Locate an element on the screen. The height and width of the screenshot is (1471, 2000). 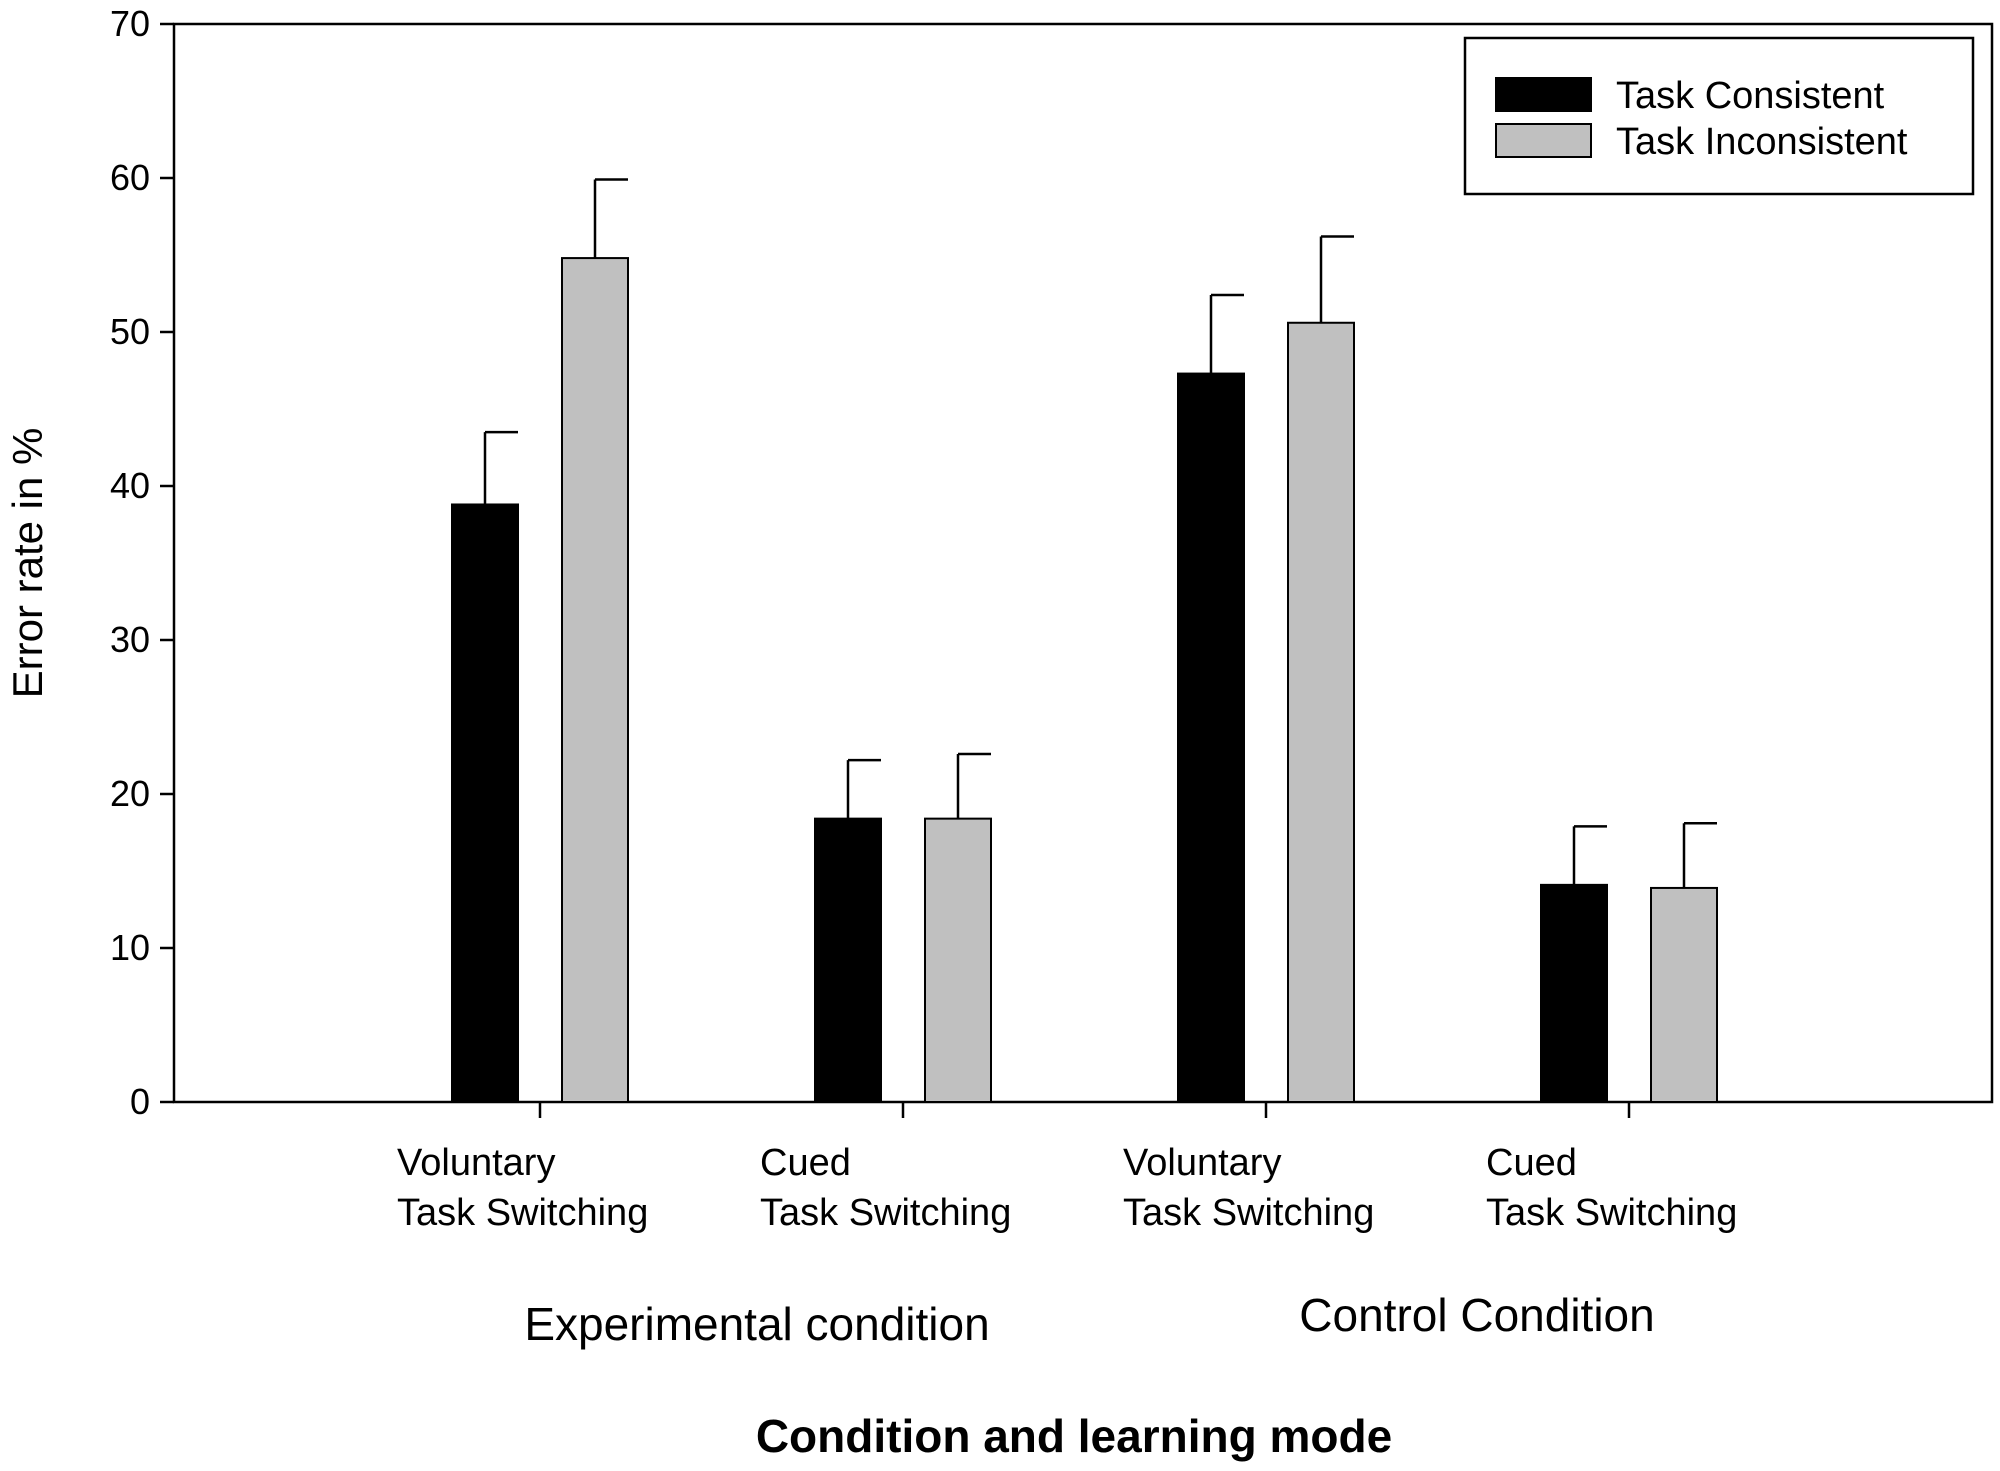
legend-label-consistent: Task Consistent is located at coordinates (1750, 96).